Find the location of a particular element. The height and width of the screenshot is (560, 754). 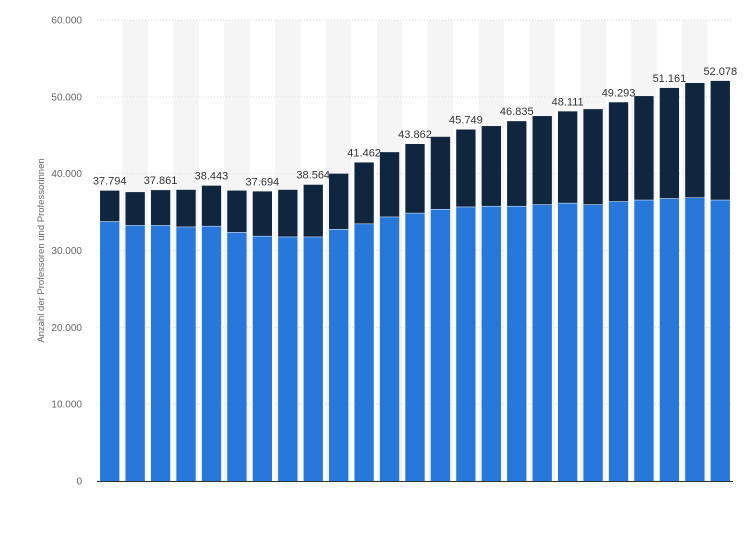

bar-value-label: 37.794 is located at coordinates (110, 182).